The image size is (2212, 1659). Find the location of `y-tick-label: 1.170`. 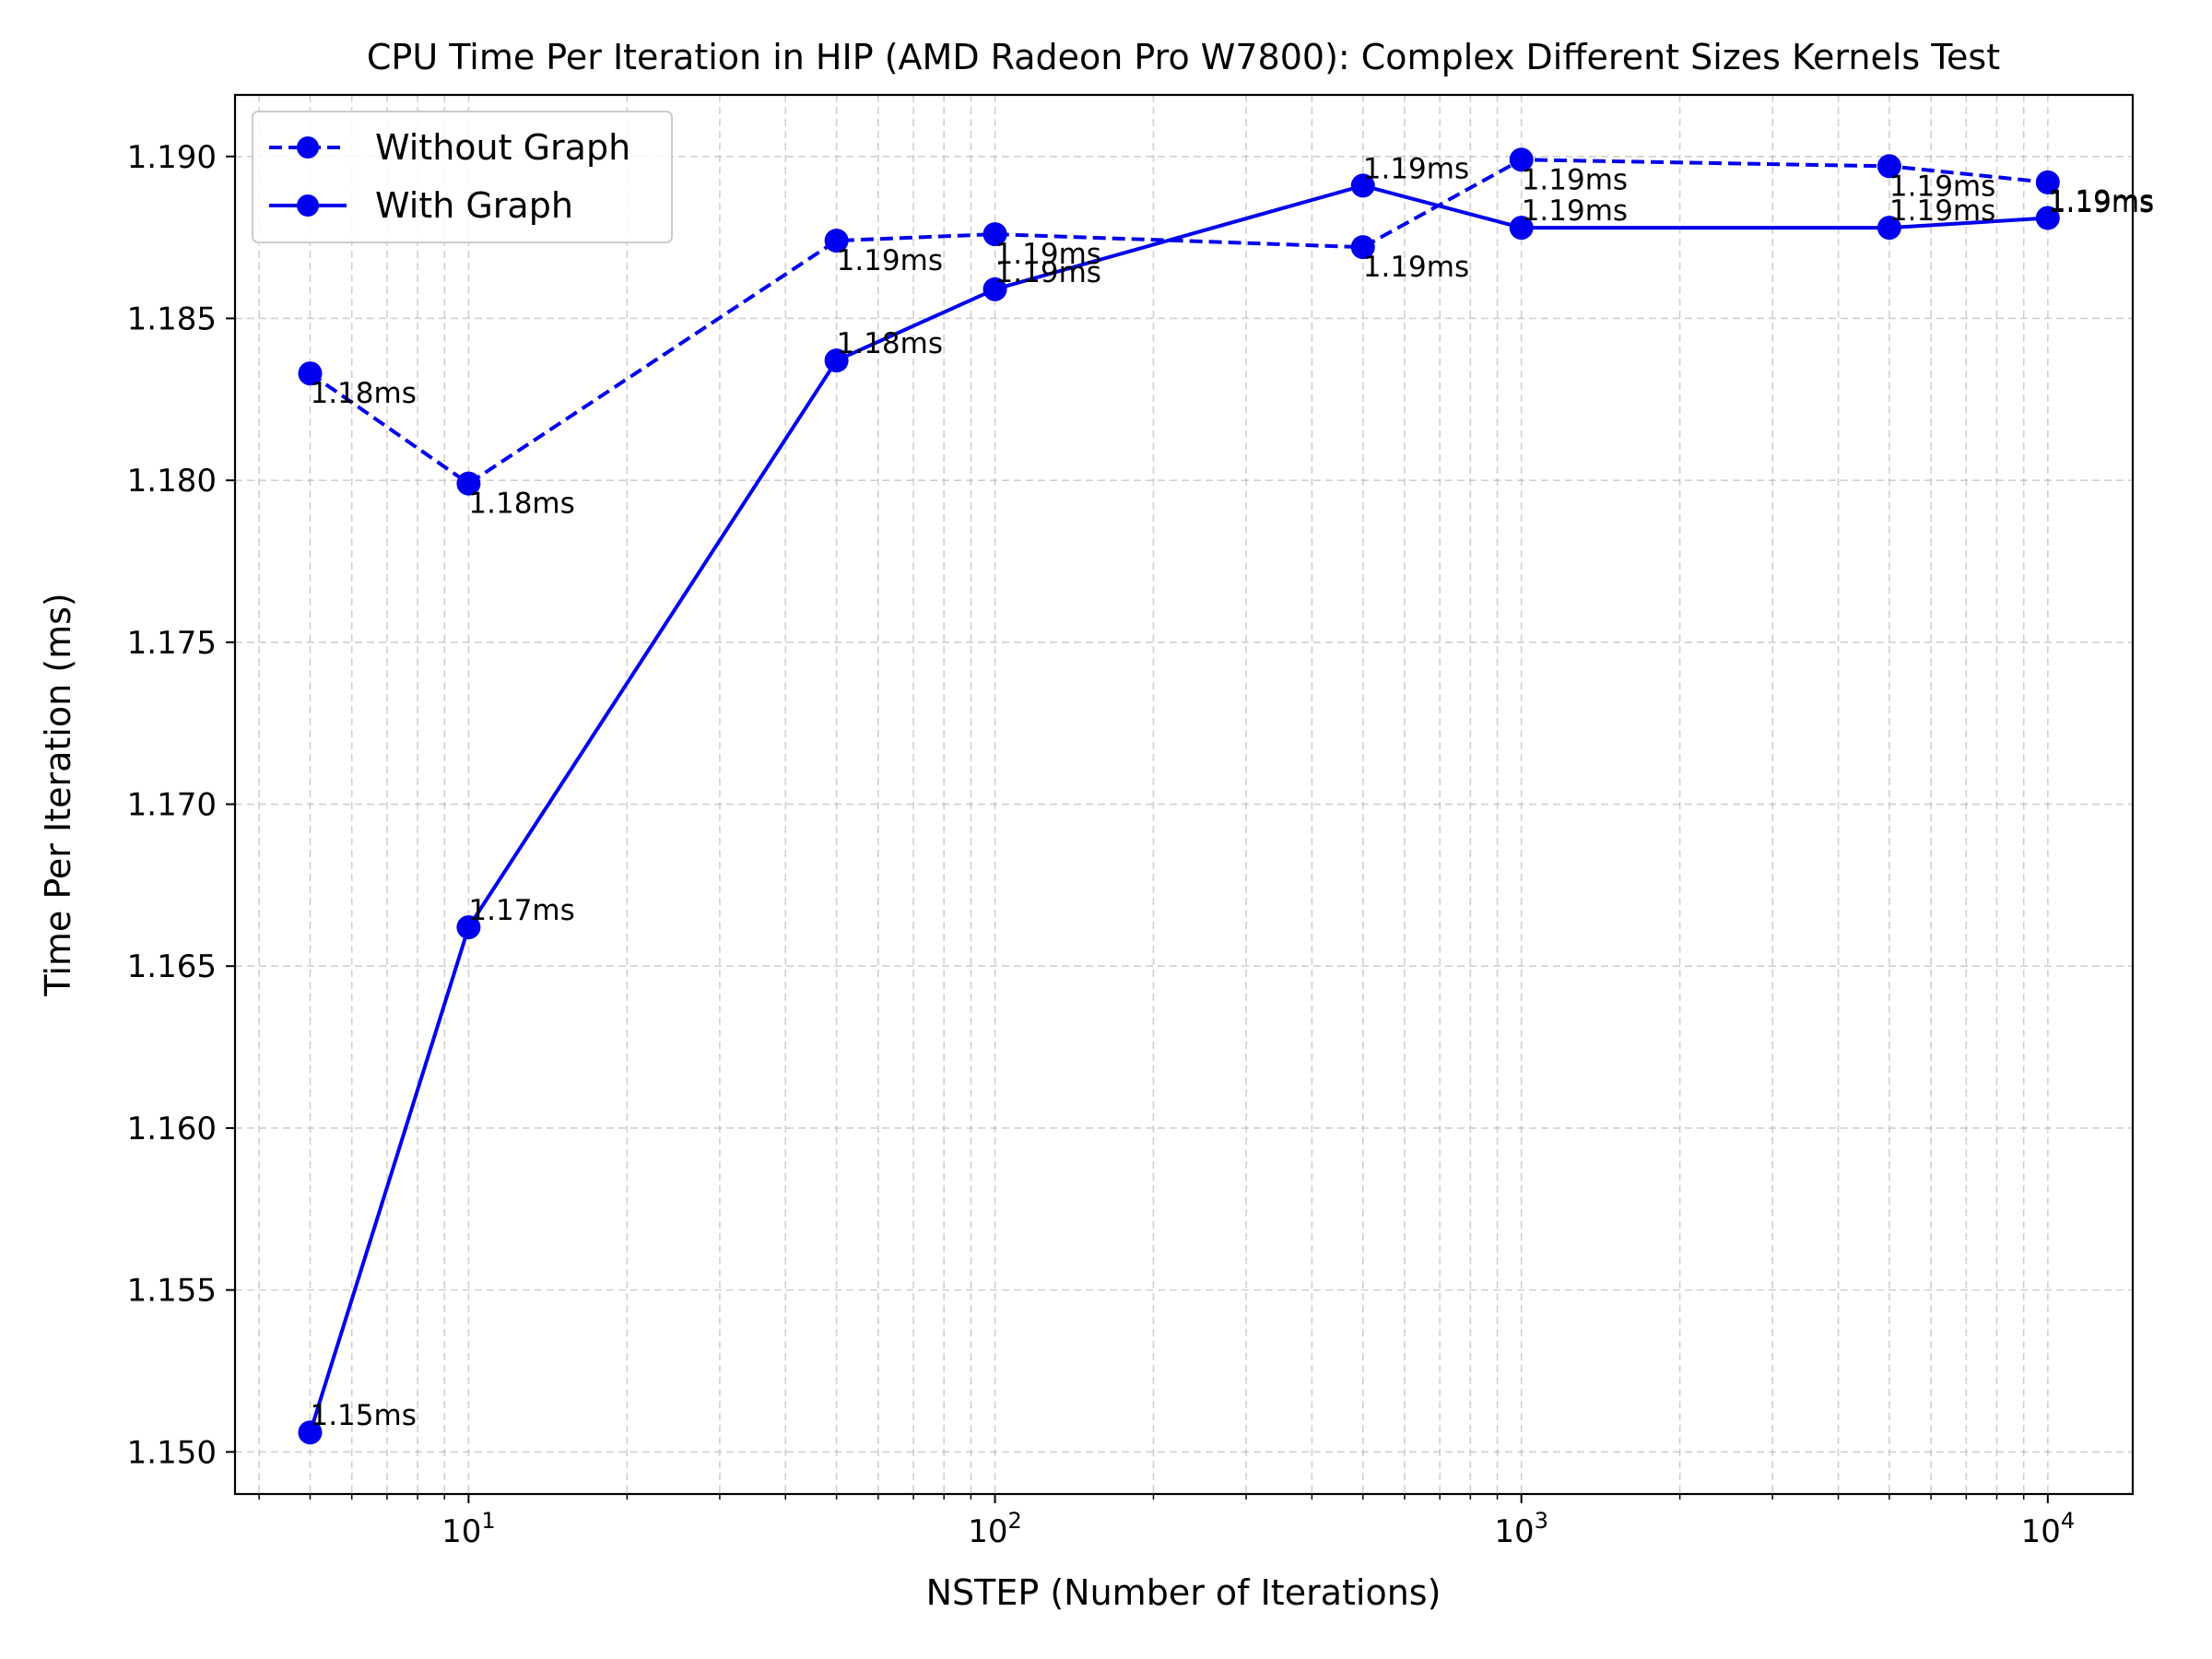

y-tick-label: 1.170 is located at coordinates (172, 805).